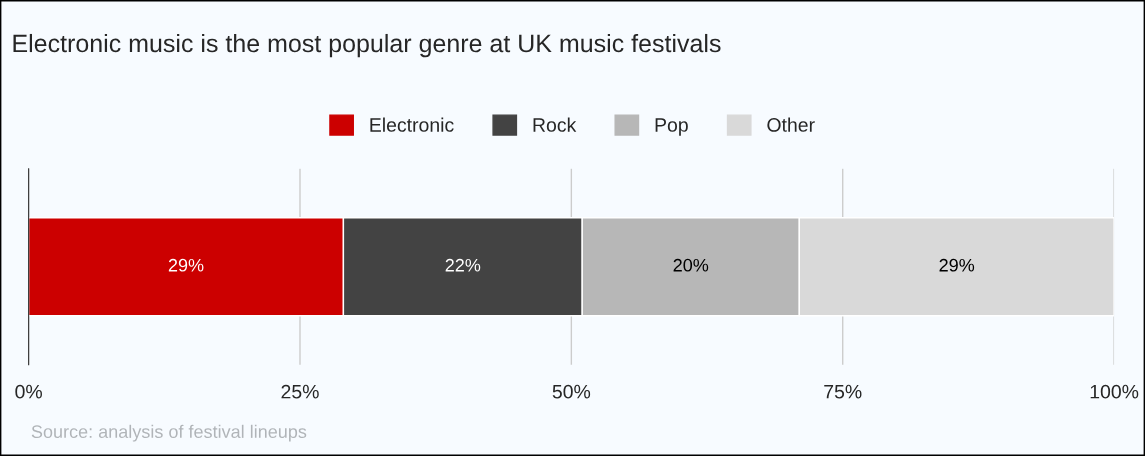 Image resolution: width=1145 pixels, height=456 pixels. What do you see at coordinates (412, 124) in the screenshot?
I see `legend-label: Electronic` at bounding box center [412, 124].